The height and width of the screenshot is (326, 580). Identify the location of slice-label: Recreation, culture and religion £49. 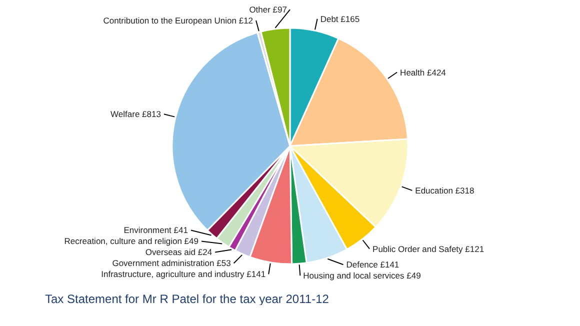
(131, 241).